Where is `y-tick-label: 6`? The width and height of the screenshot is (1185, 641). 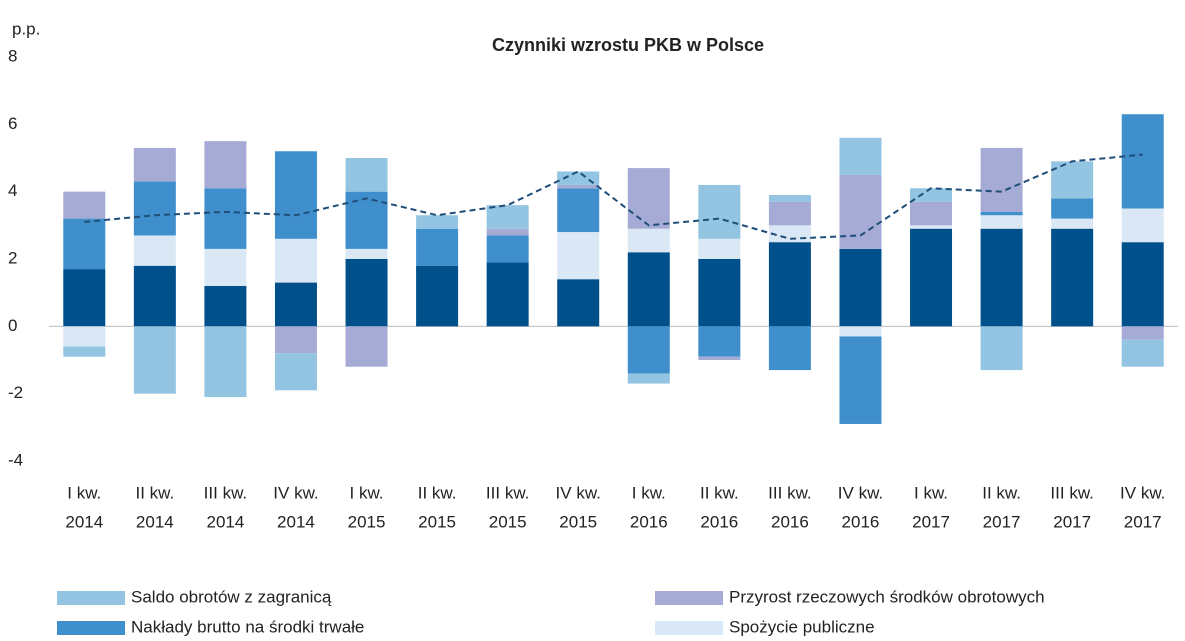 y-tick-label: 6 is located at coordinates (12, 123).